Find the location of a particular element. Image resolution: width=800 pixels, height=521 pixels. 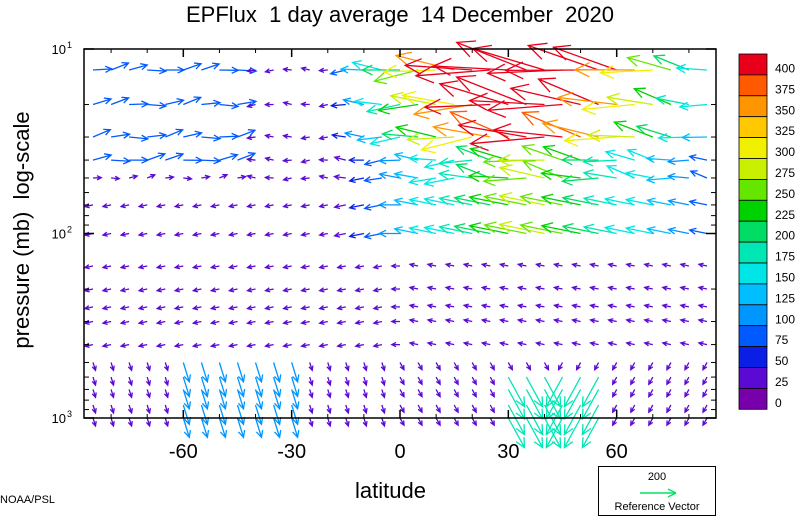

x-axis-label: latitude is located at coordinates (390, 490).